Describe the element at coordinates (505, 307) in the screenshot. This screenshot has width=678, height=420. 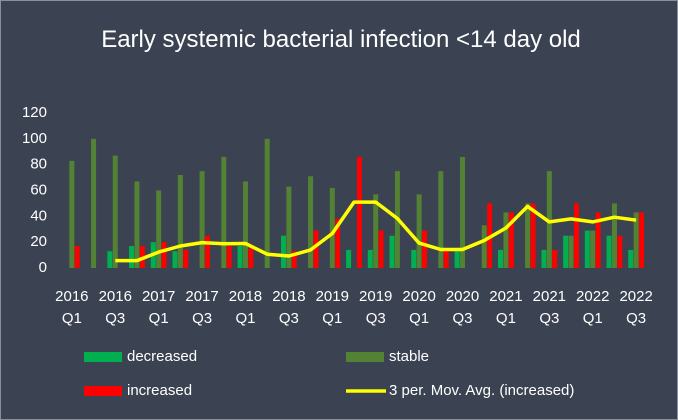
I see `x-tick-label: 2021 Q1` at that location.